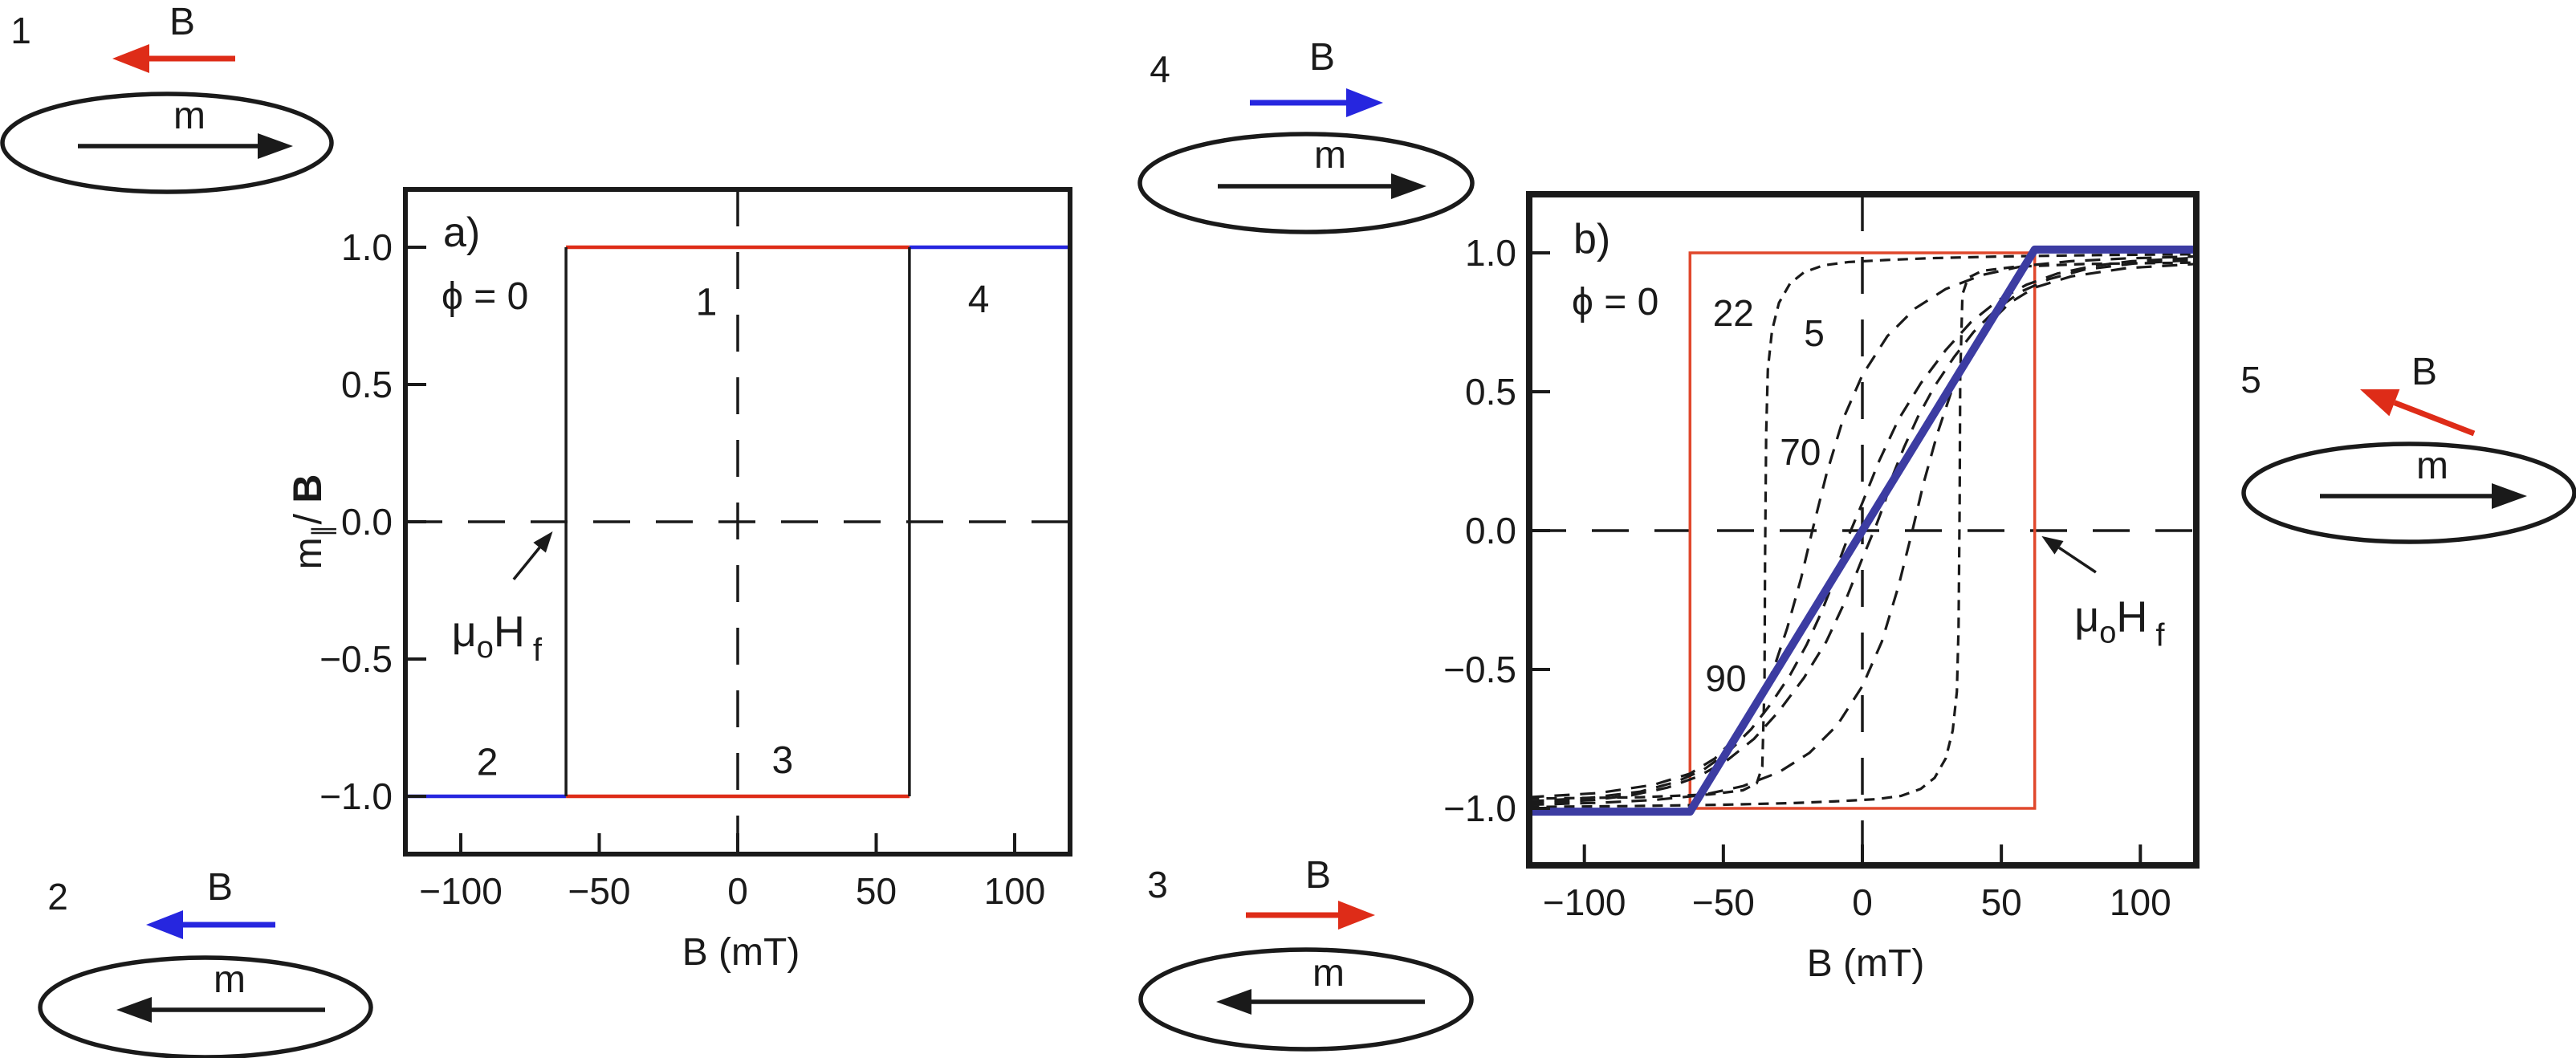 This screenshot has width=2576, height=1058. I want to click on loop-70K-descending, so click(1862, 534).